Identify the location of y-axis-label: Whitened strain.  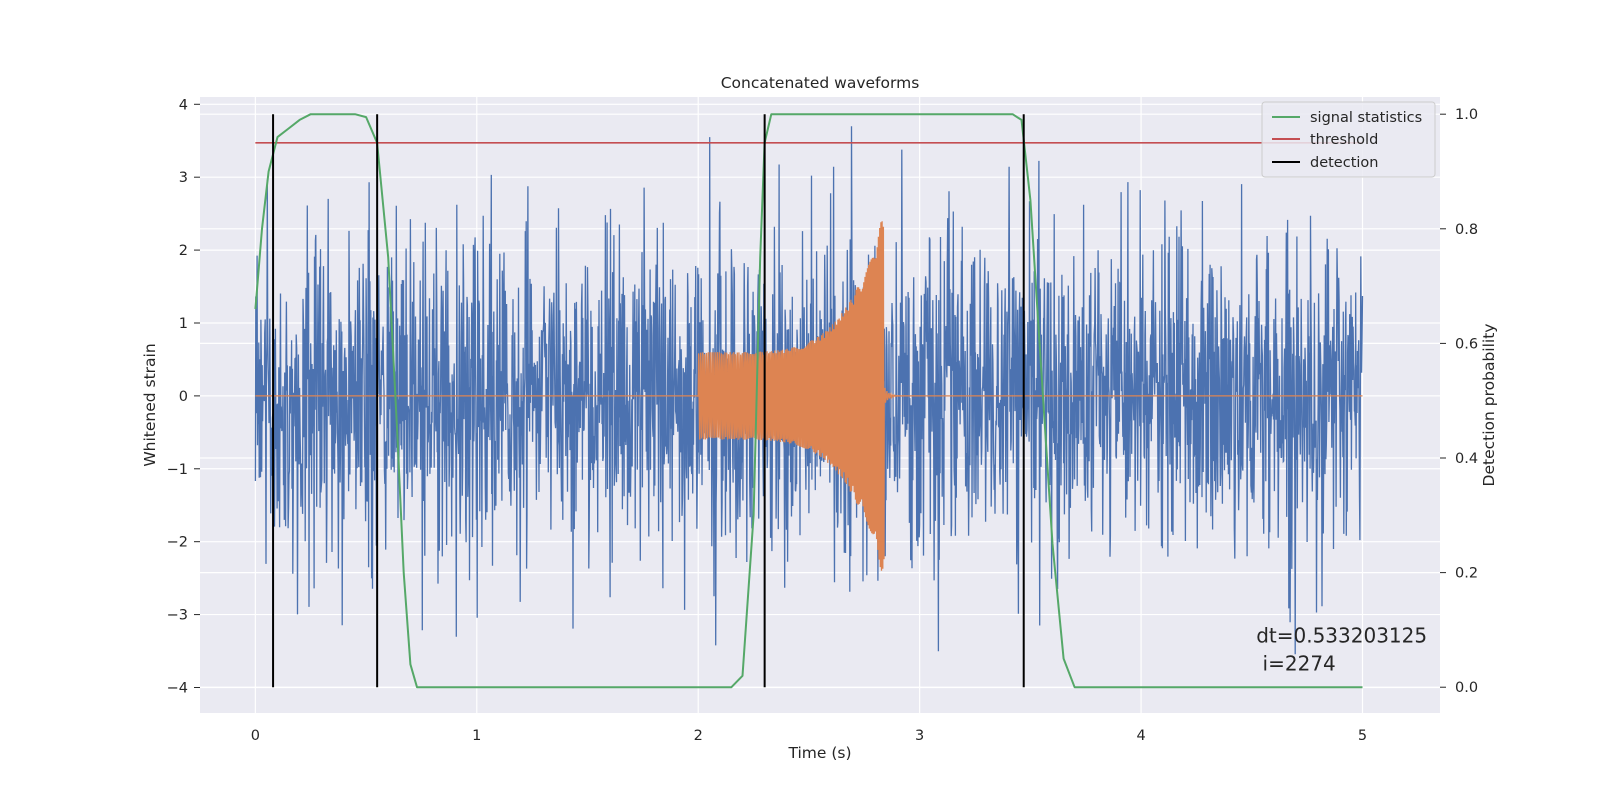
(150, 404).